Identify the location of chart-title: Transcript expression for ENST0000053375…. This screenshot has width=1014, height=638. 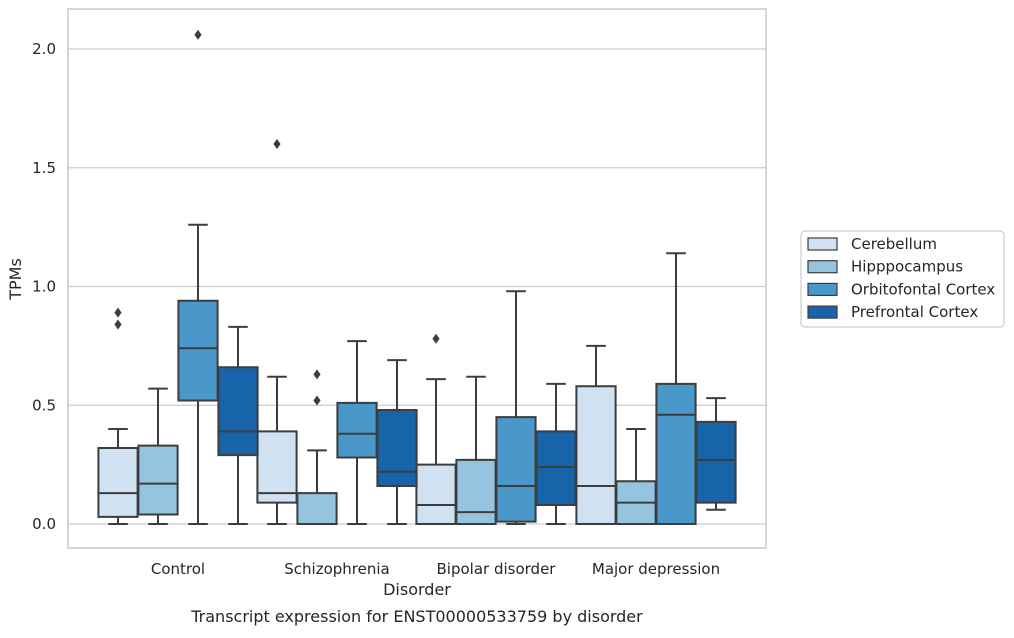
(416, 616).